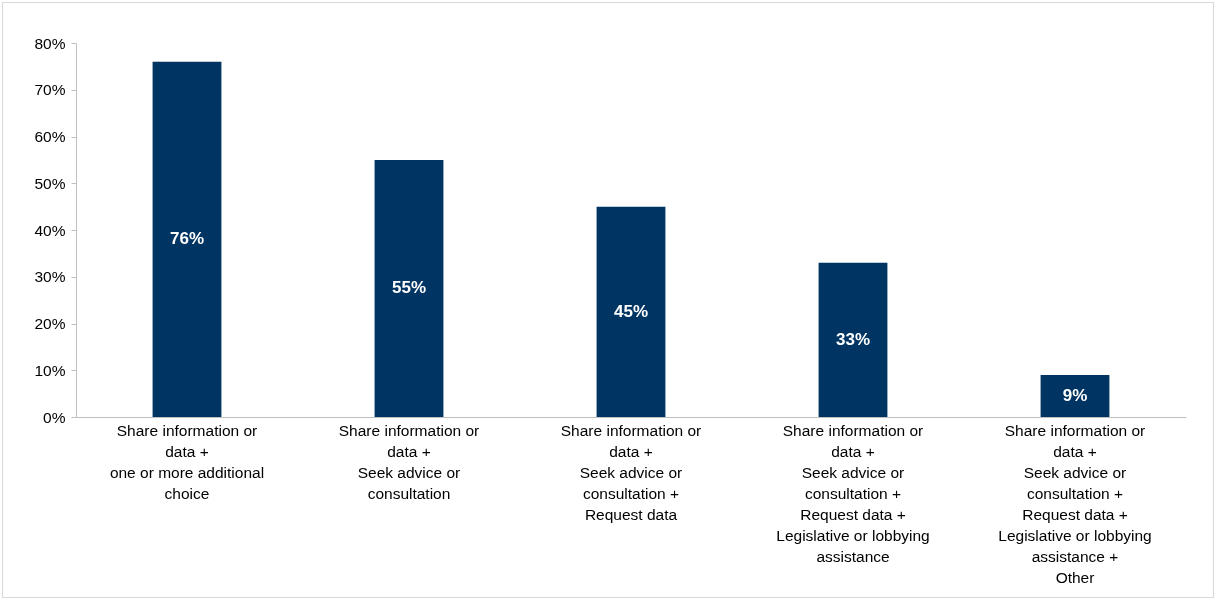 This screenshot has width=1220, height=603. Describe the element at coordinates (50, 43) in the screenshot. I see `y-tick-label: 80%` at that location.